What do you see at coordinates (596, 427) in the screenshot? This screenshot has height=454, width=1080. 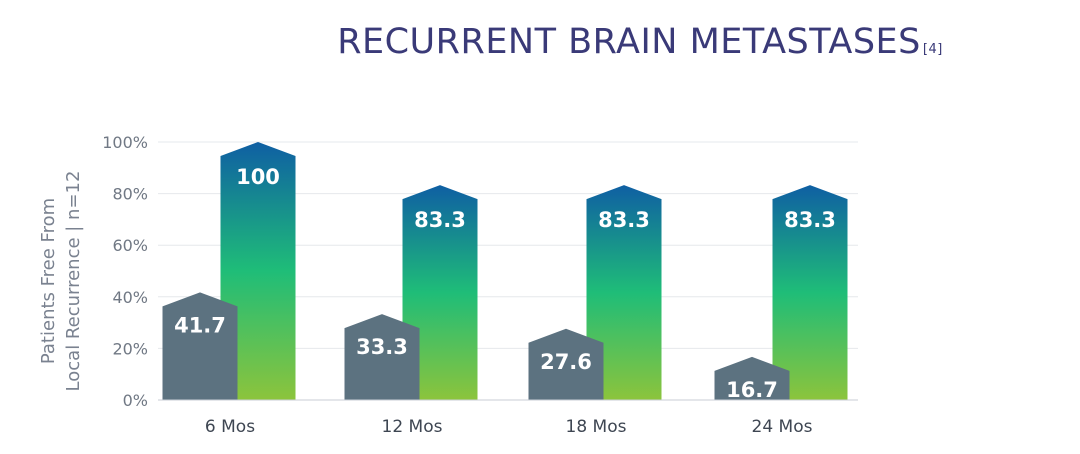 I see `x-tick-label: 18 Mos` at bounding box center [596, 427].